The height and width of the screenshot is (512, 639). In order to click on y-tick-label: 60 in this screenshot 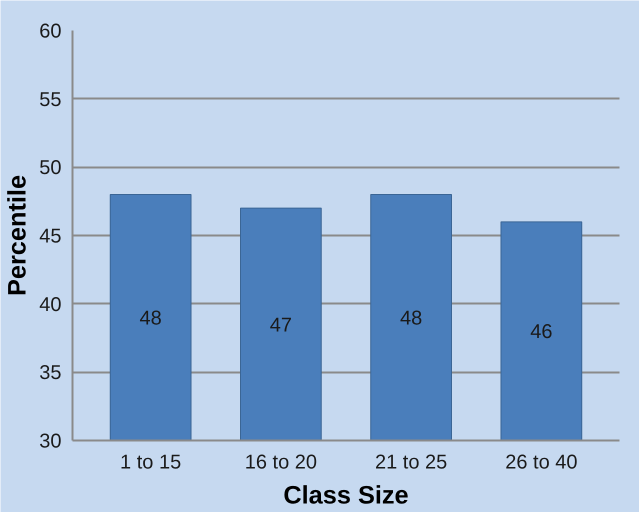, I will do `click(50, 31)`.